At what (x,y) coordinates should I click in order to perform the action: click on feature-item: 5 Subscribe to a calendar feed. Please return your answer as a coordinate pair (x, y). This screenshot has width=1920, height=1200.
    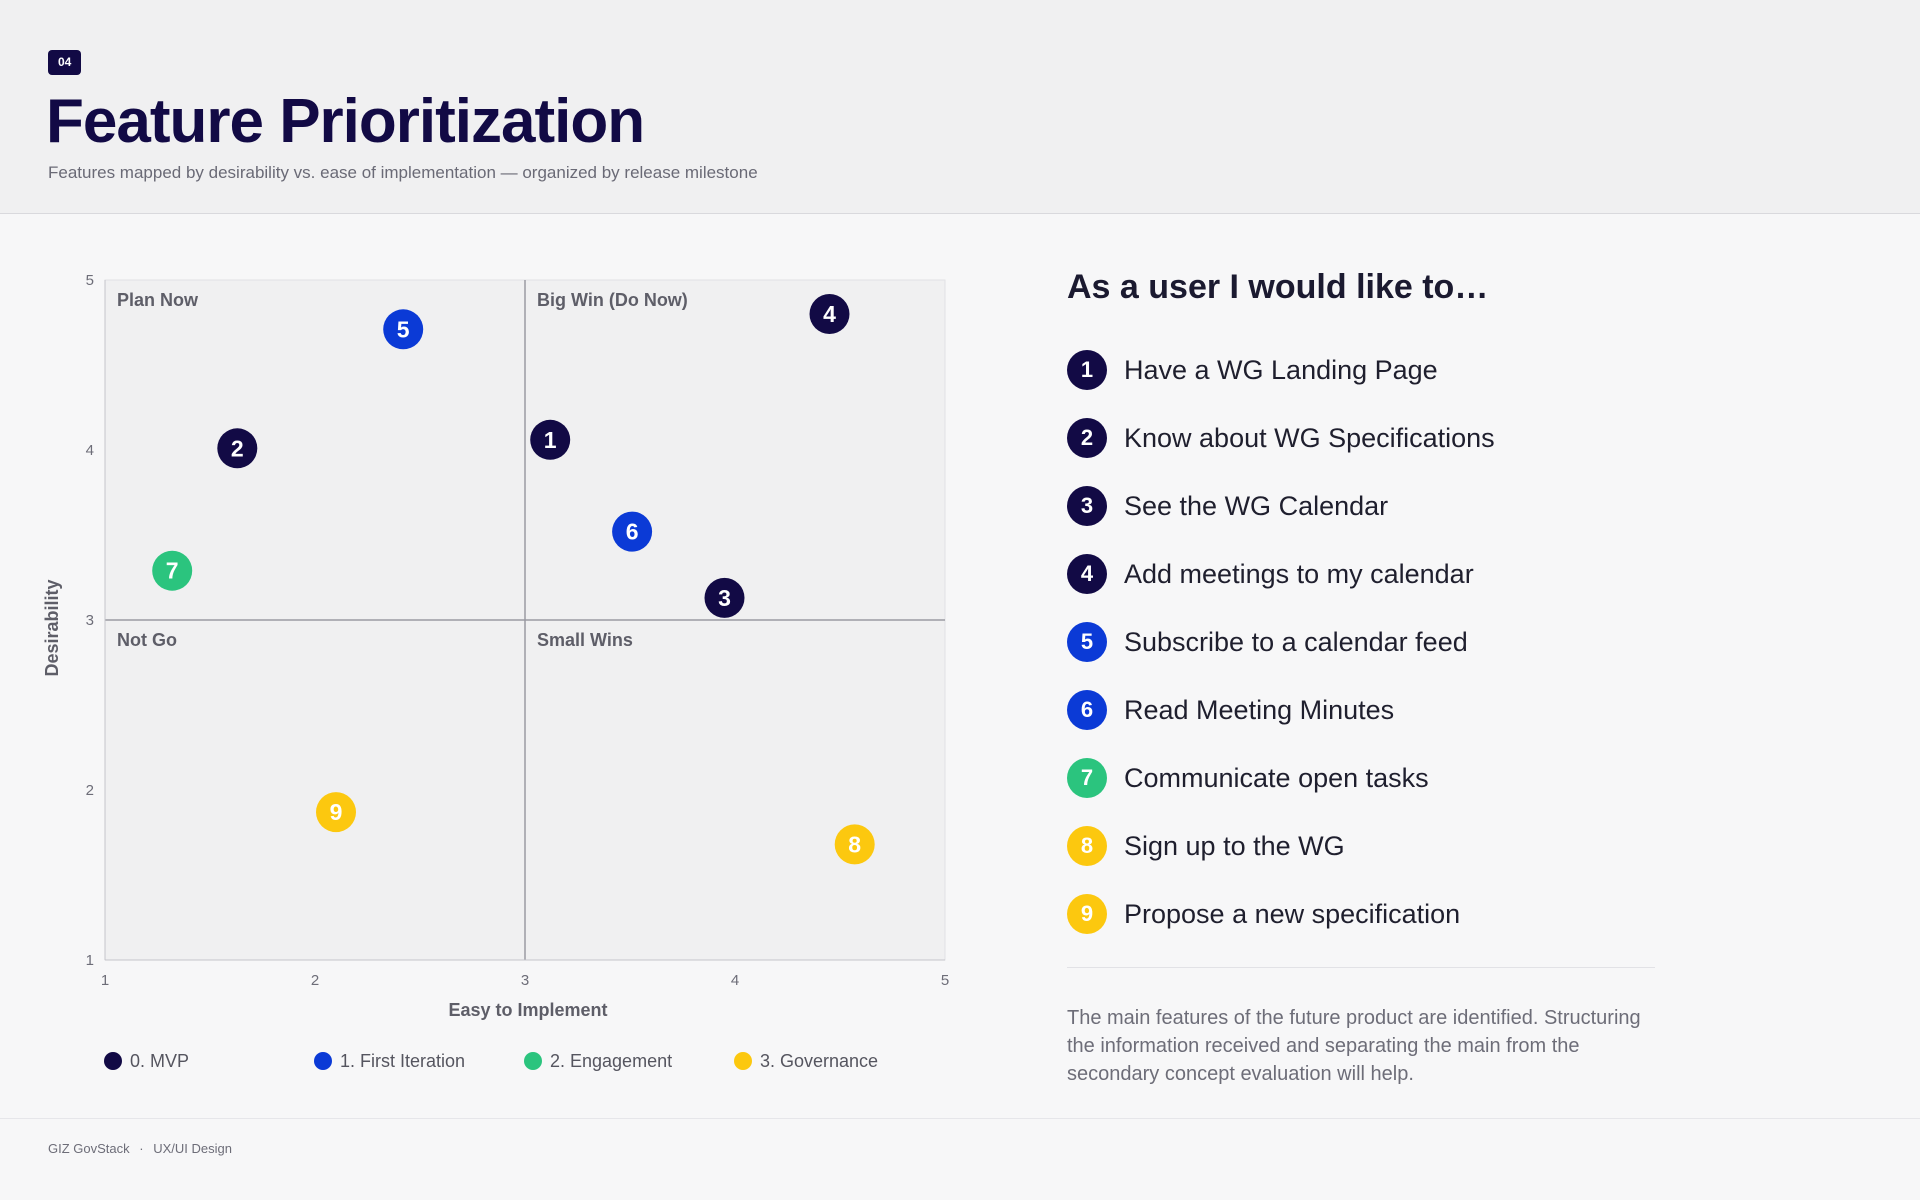
    Looking at the image, I should click on (1377, 642).